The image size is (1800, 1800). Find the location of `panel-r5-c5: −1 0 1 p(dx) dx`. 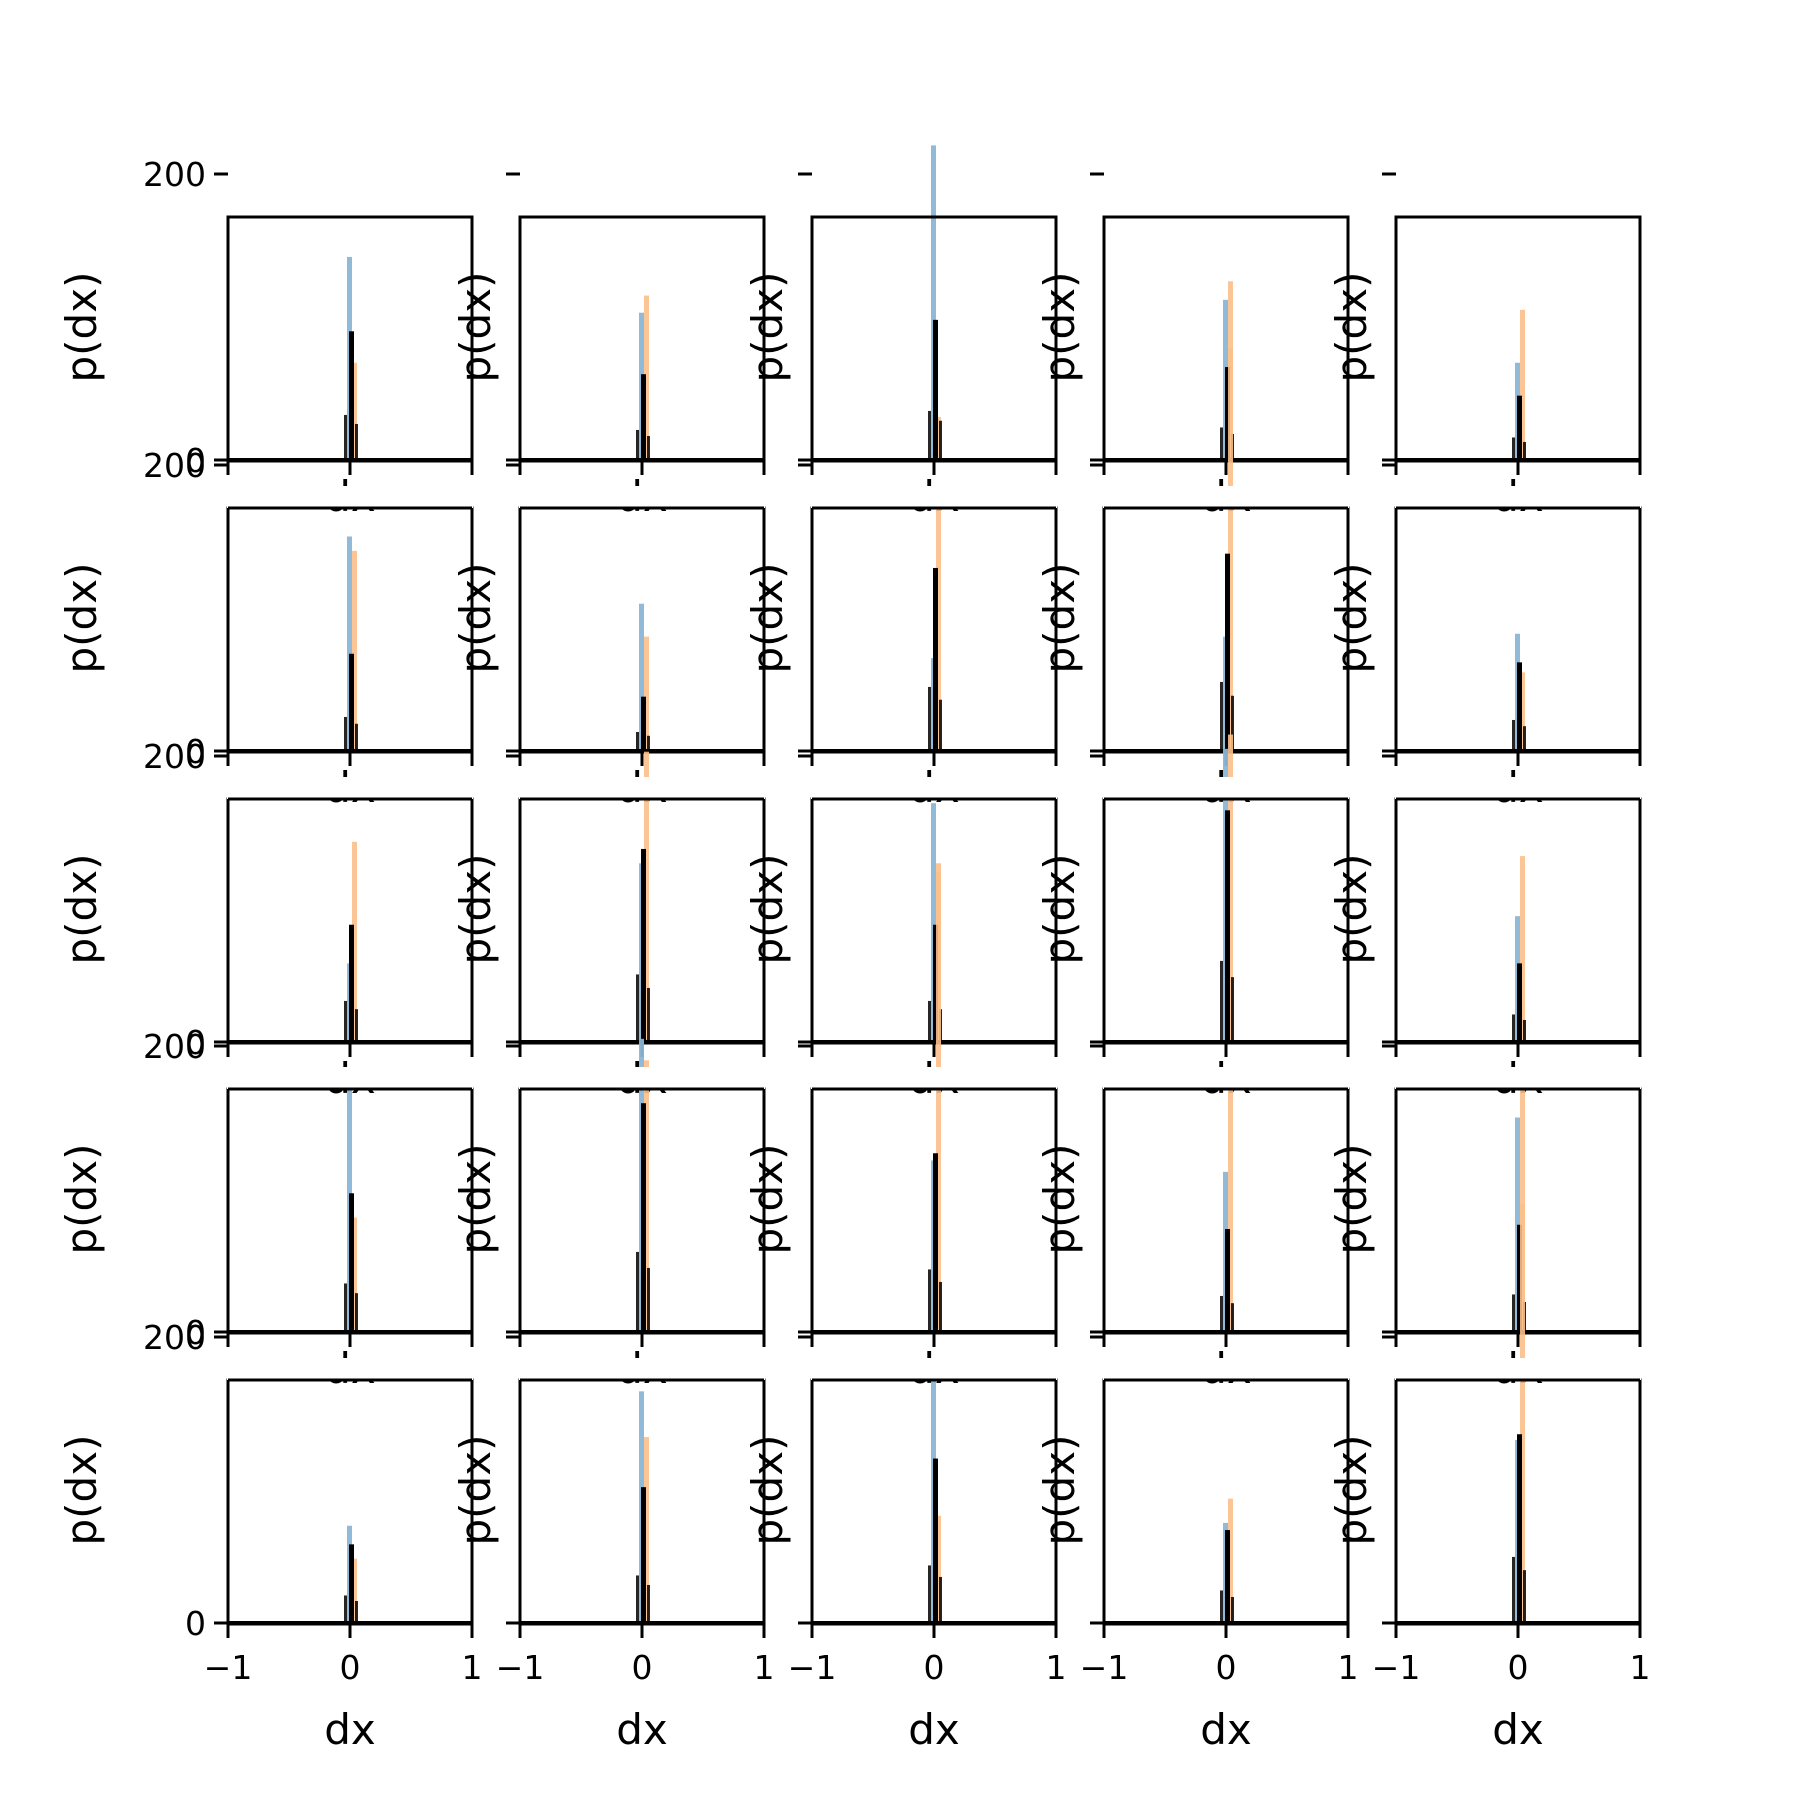

panel-r5-c5: −1 0 1 p(dx) dx is located at coordinates (1489, 1479).